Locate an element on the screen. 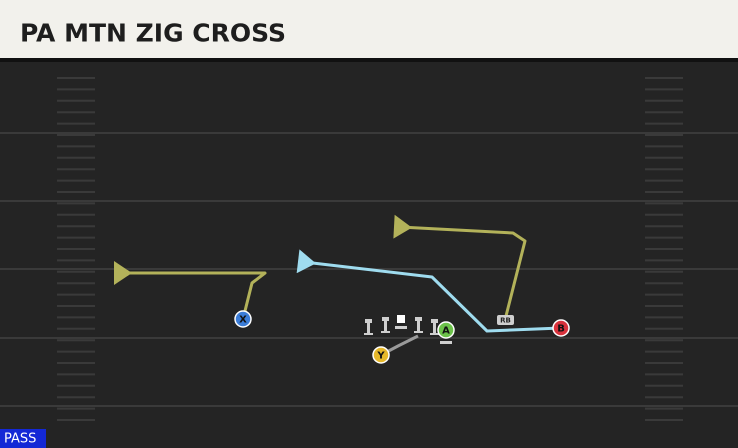  player-y: Y is located at coordinates (381, 355).